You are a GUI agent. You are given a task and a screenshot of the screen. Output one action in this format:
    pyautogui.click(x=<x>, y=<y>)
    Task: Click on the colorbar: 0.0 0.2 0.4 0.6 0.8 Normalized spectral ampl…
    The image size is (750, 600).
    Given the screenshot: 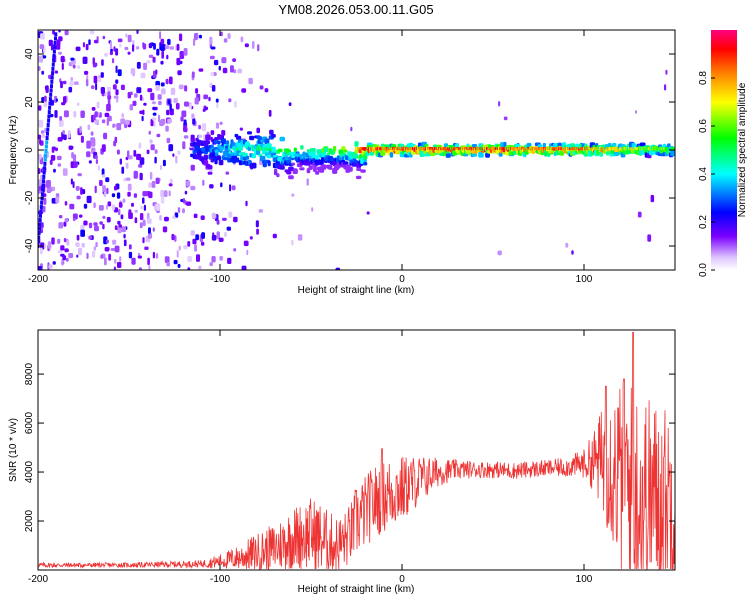 What is the action you would take?
    pyautogui.click(x=723, y=153)
    